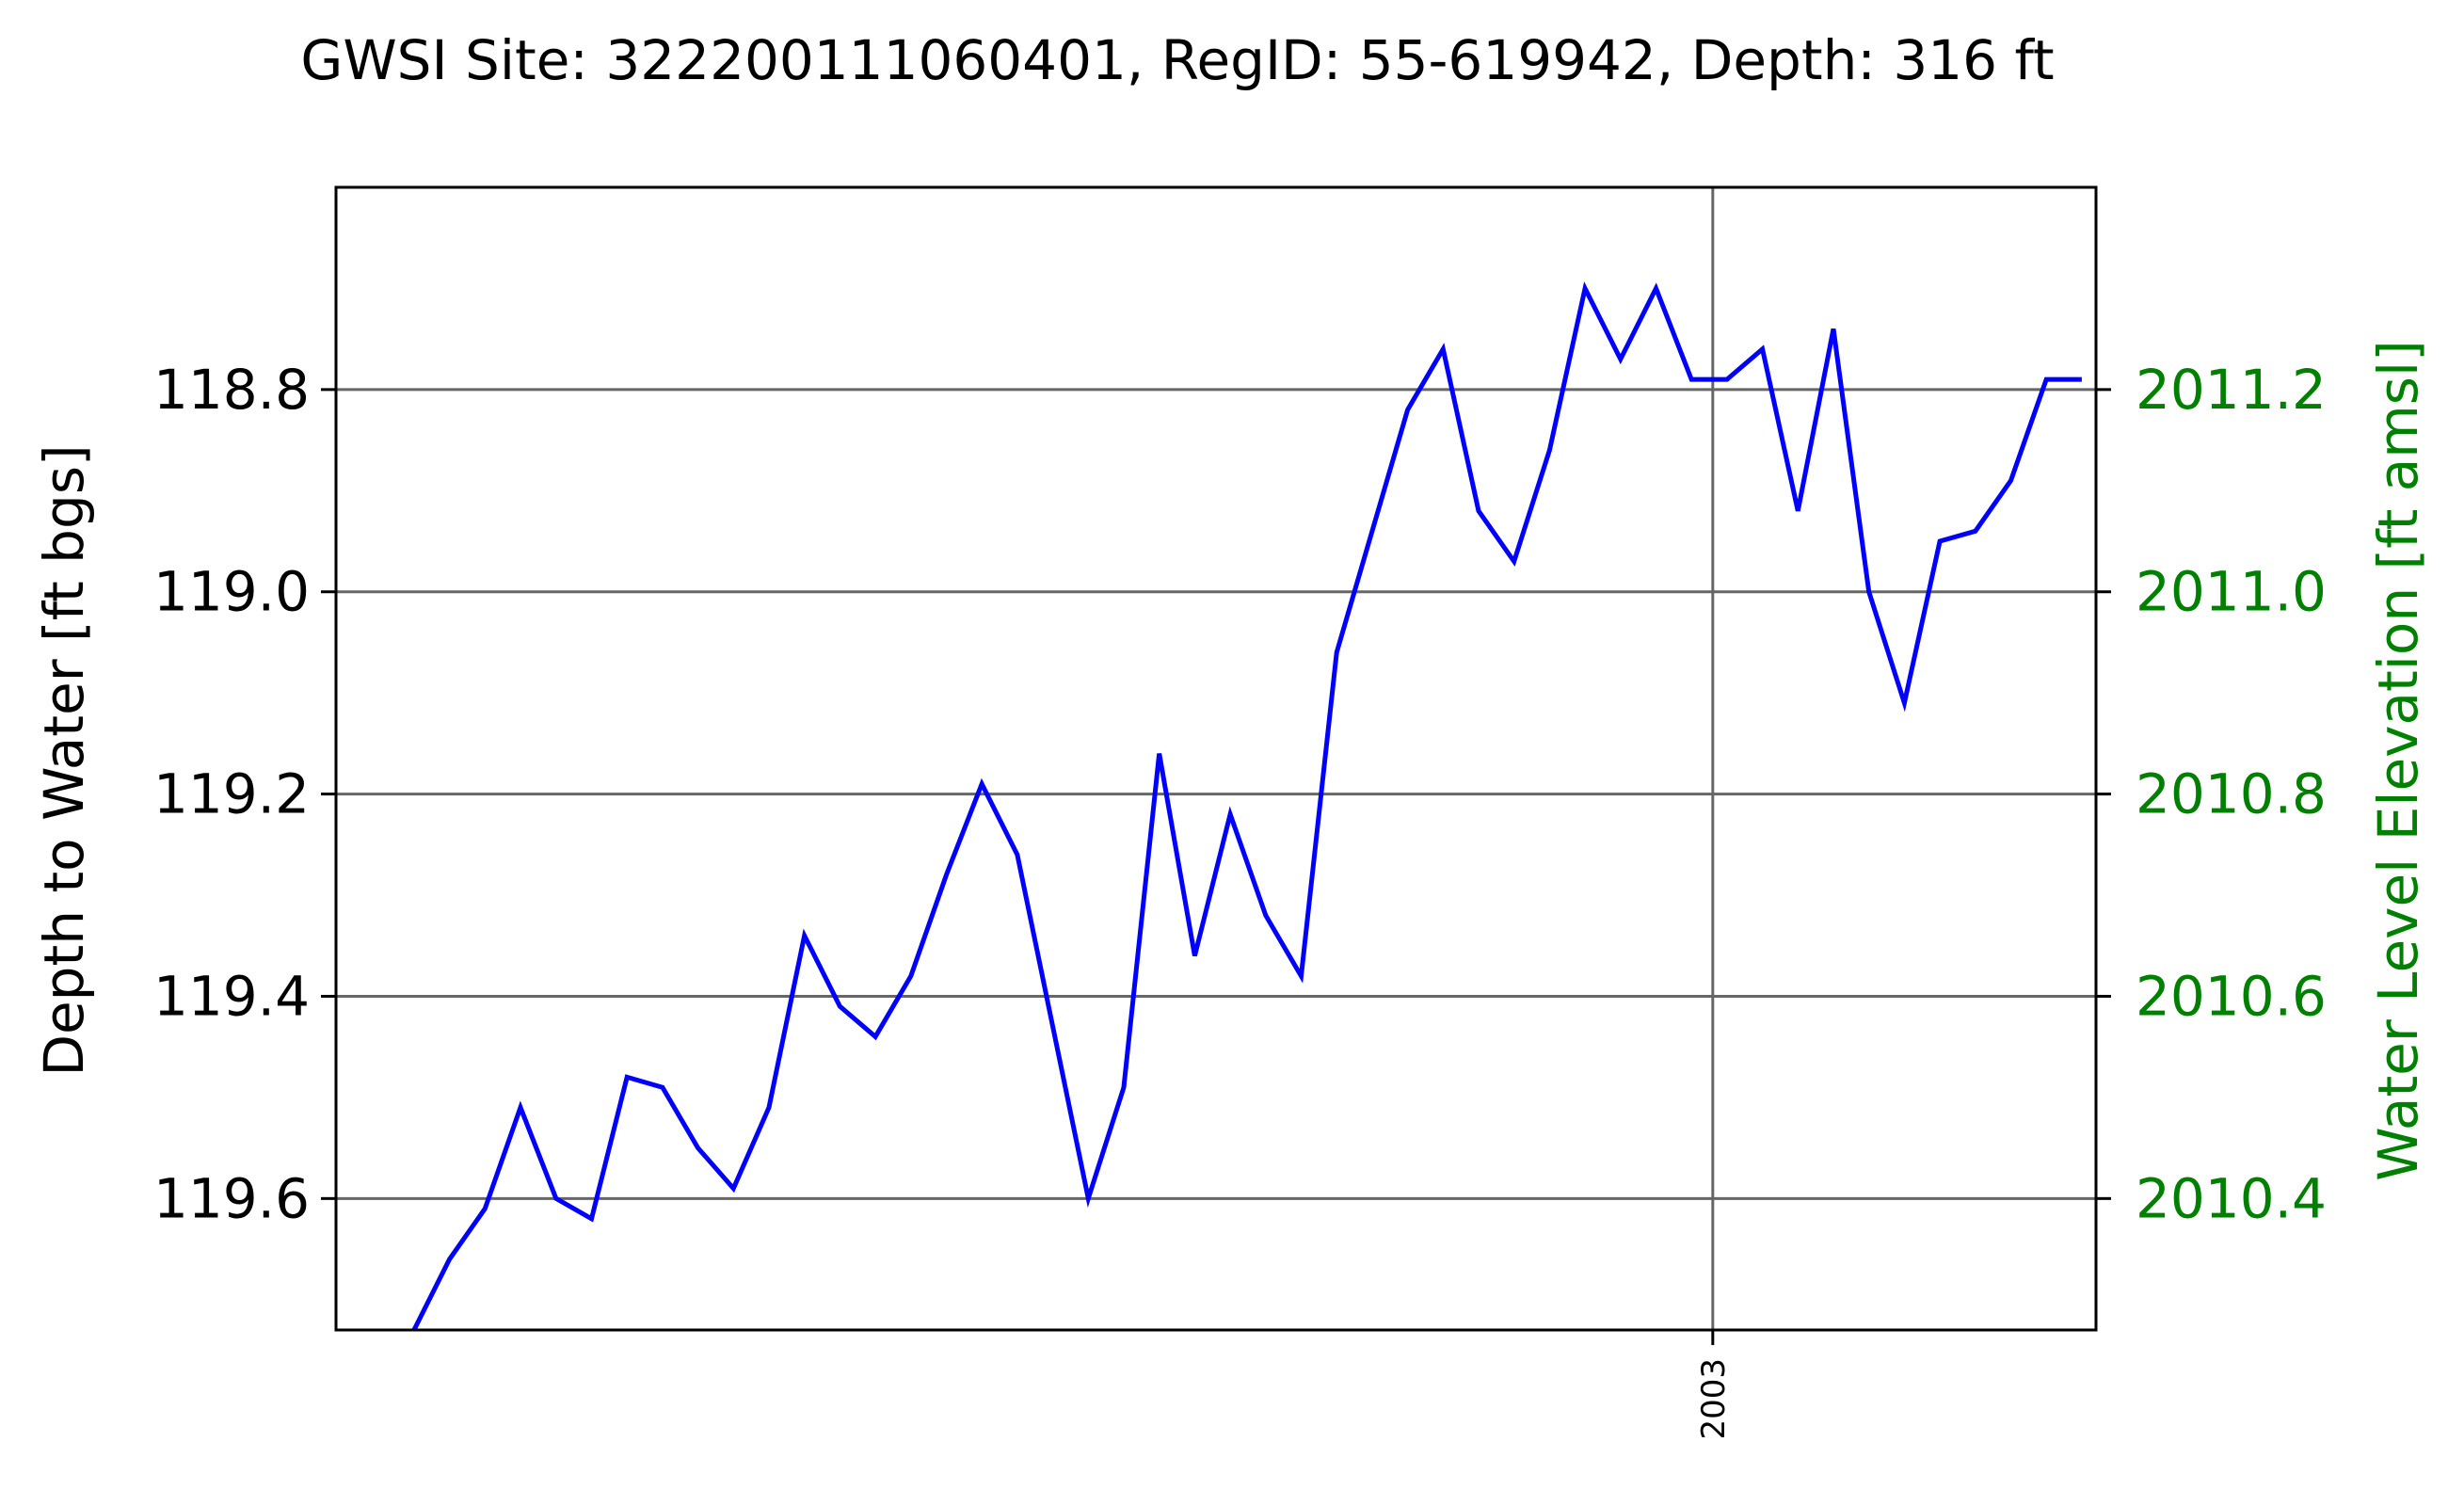  I want to click on y-axis-label: Depth to Water [ft bgs], so click(64, 760).